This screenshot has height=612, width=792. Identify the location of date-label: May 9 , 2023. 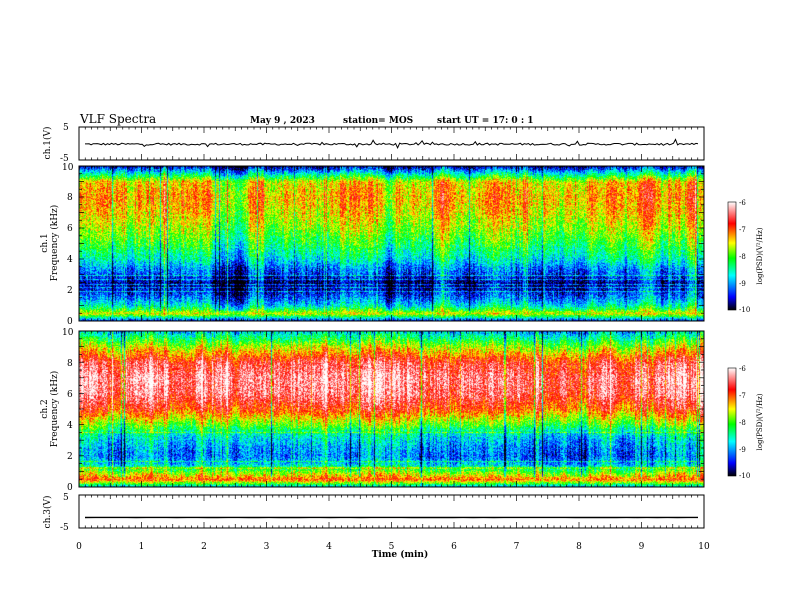
(282, 121).